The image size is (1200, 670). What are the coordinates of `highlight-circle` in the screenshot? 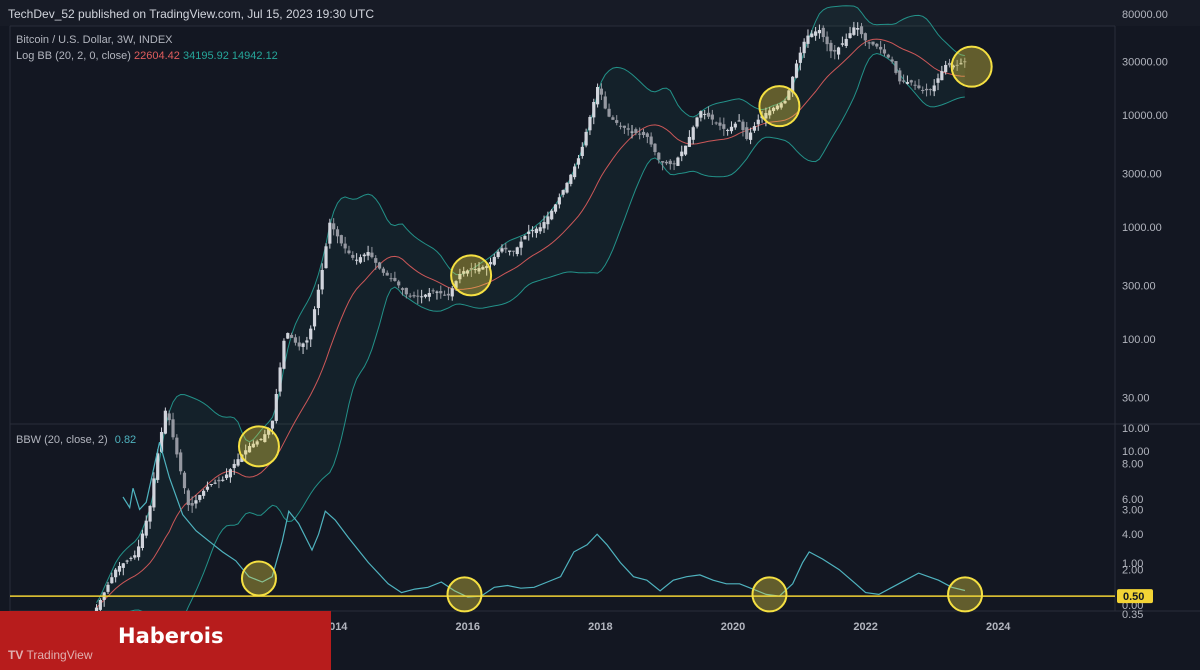 It's located at (779, 106).